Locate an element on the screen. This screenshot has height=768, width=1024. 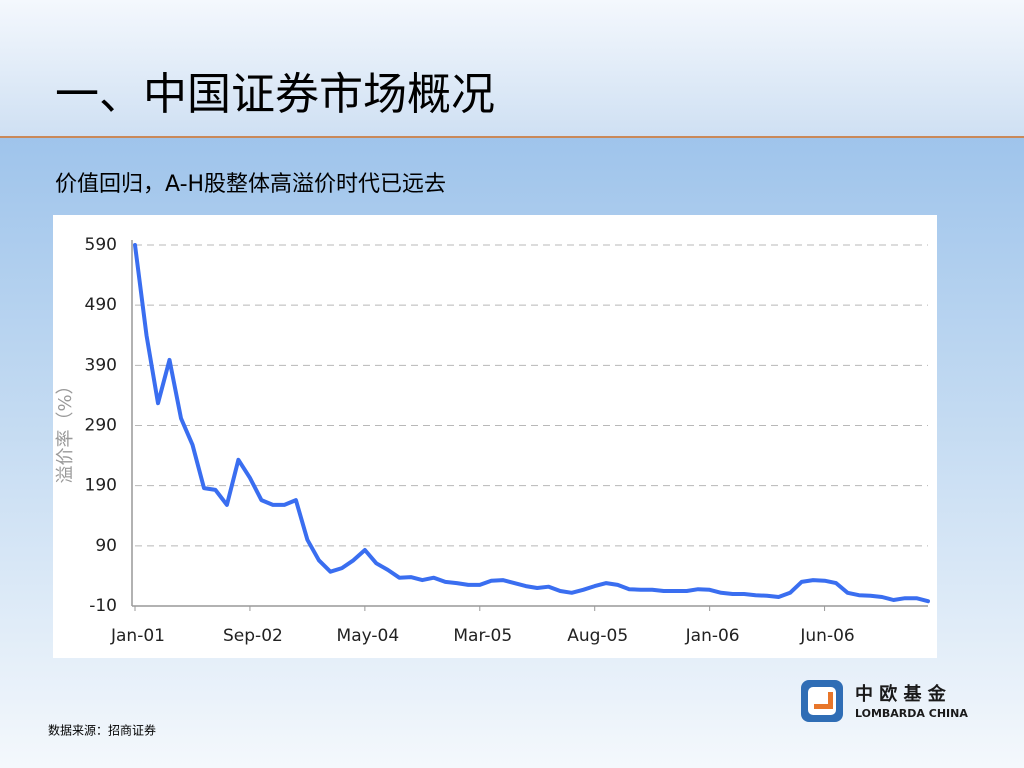
slide-title: 一、中国证券市场概况 is located at coordinates (275, 94).